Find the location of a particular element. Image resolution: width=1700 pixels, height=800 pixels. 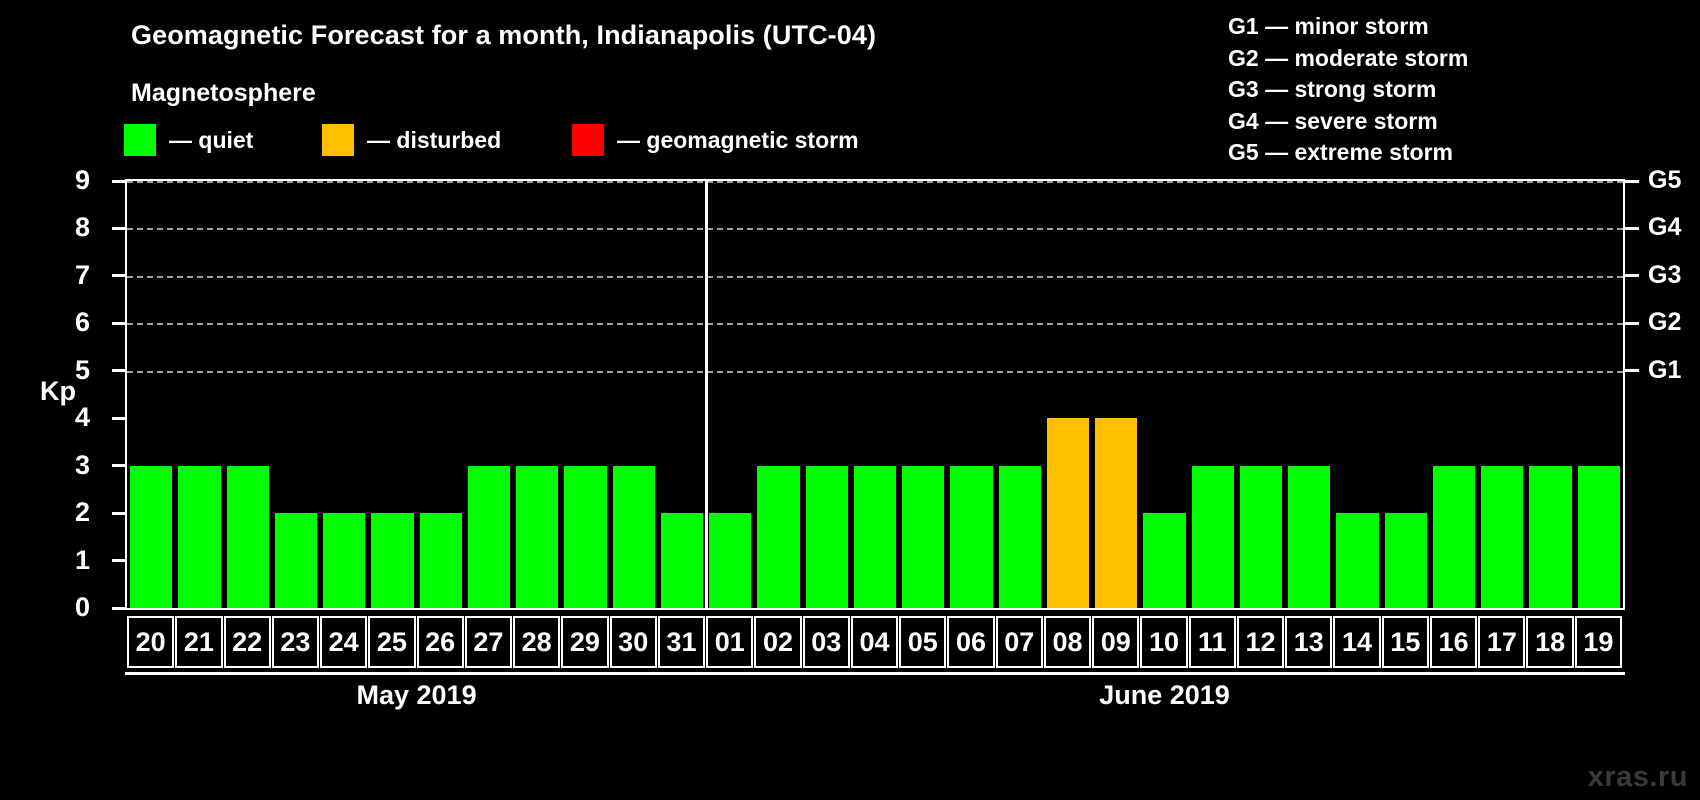

day-label-14: 14 is located at coordinates (1357, 642).